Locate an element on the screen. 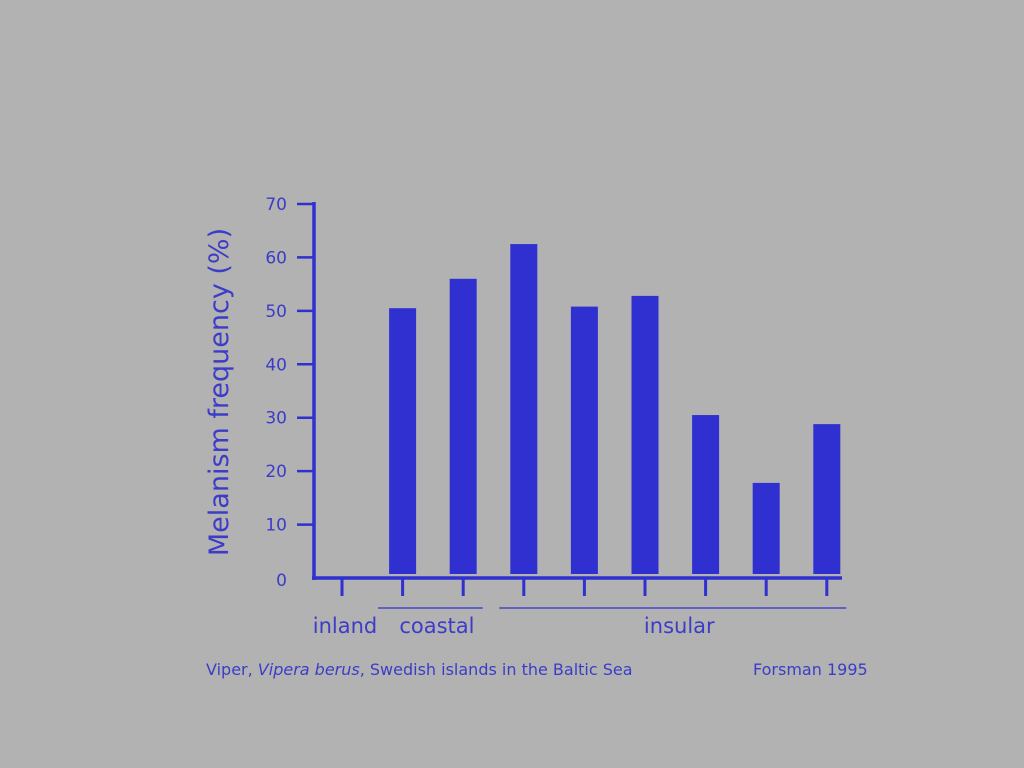 This screenshot has height=768, width=1024. y-tick-label-20: 20 is located at coordinates (276, 472).